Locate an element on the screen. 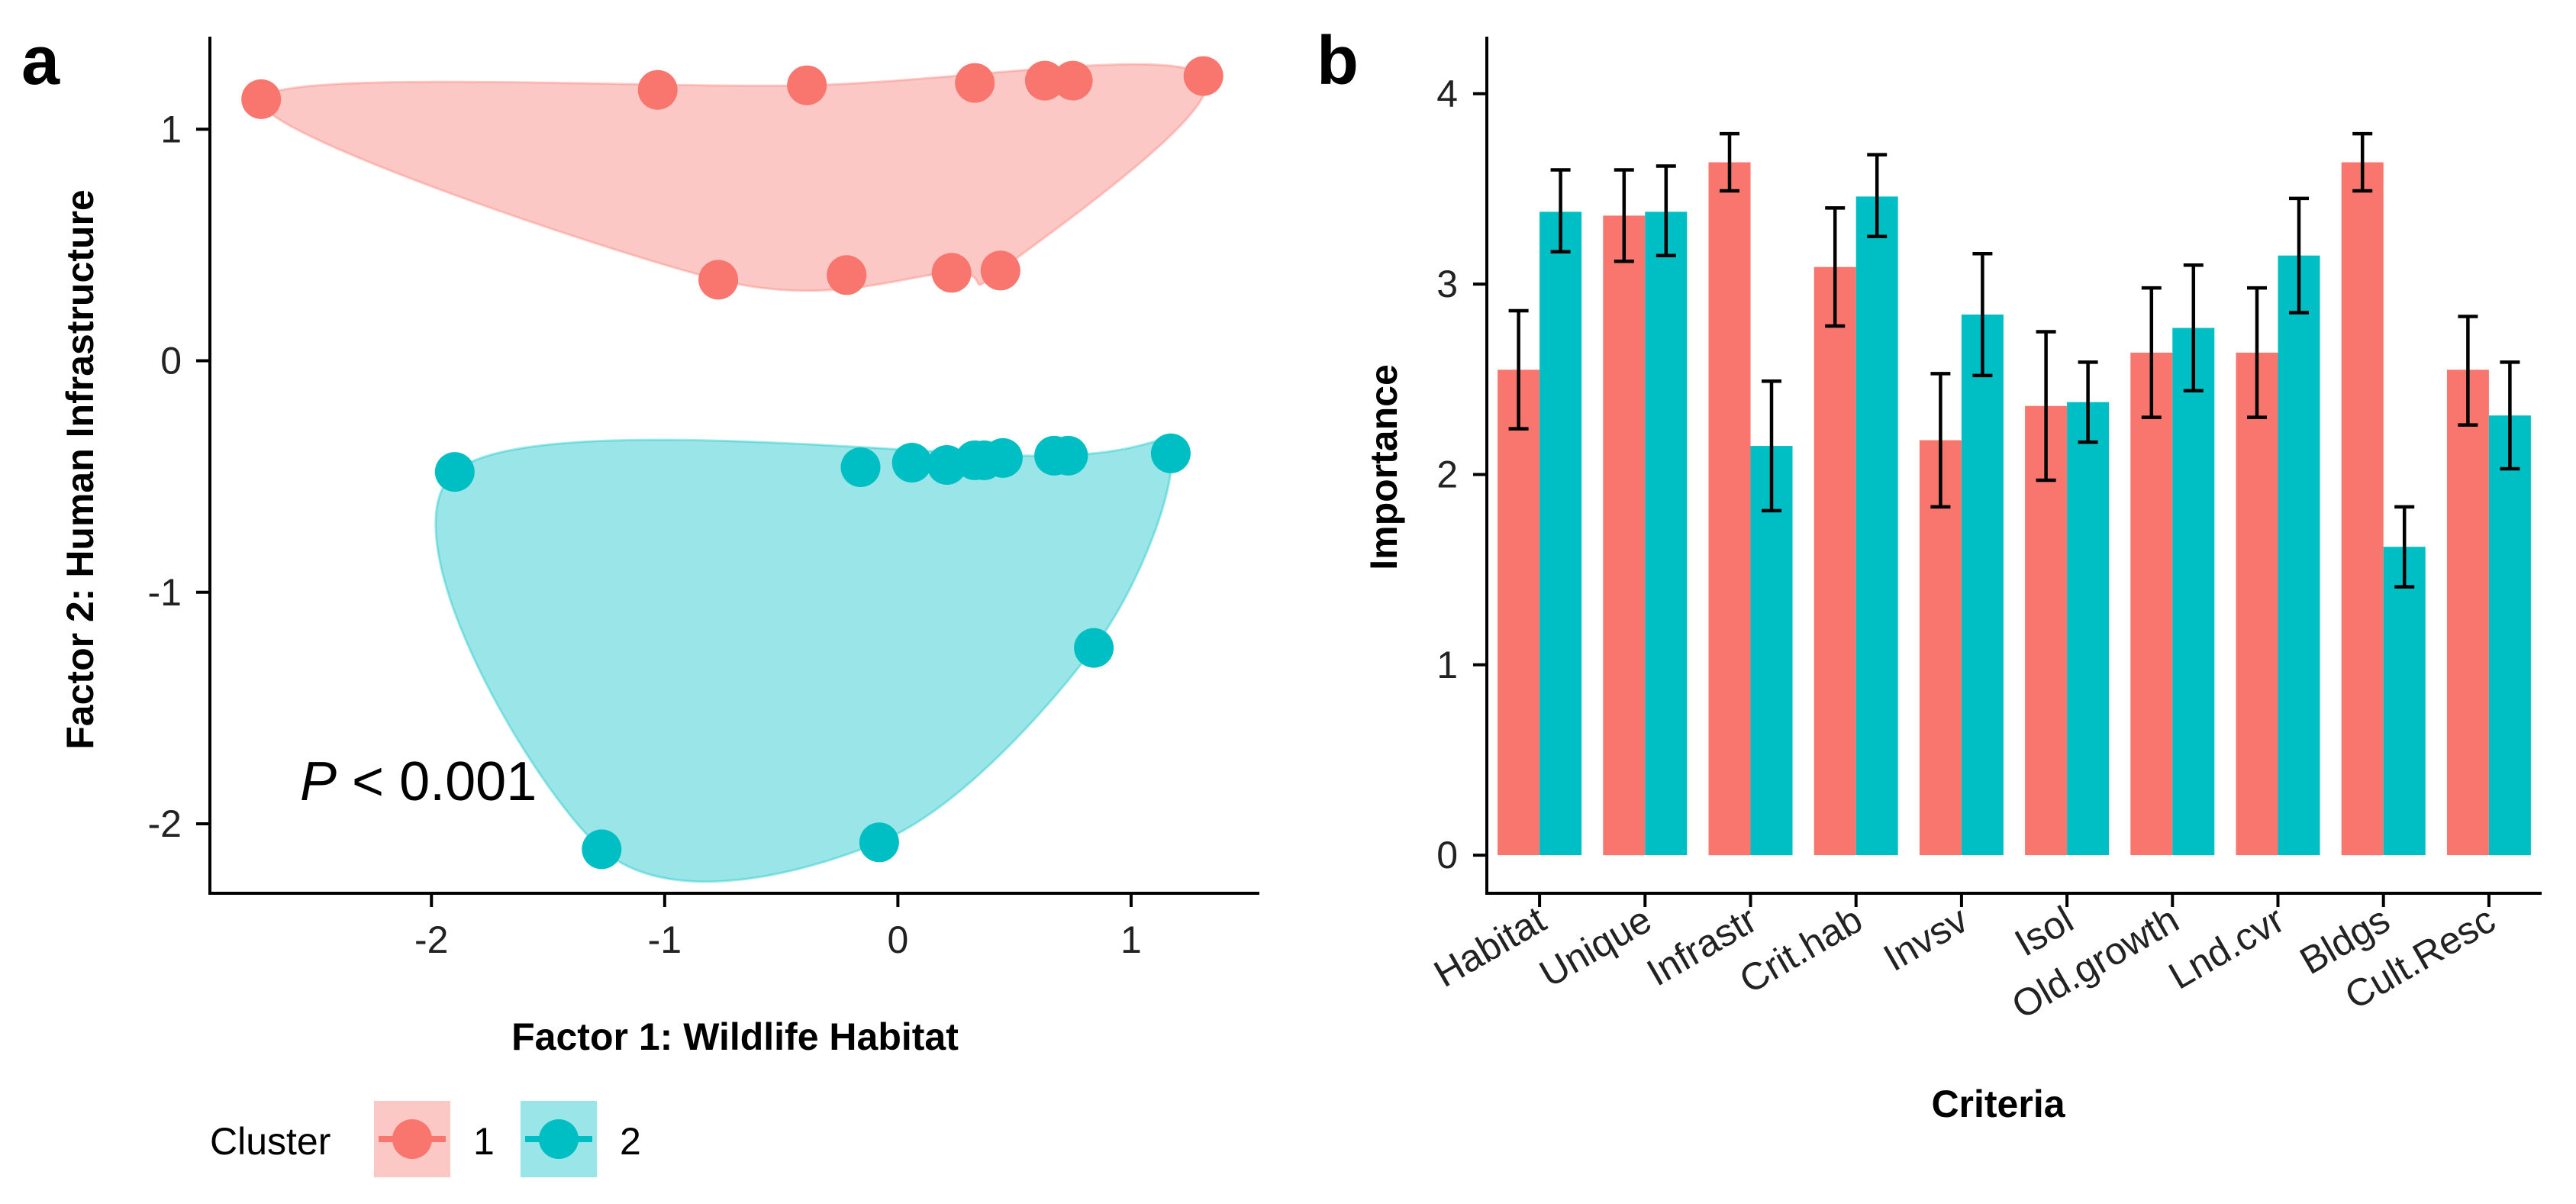 Image resolution: width=2576 pixels, height=1204 pixels. panel-b-y-axis-title: Importance is located at coordinates (1383, 467).